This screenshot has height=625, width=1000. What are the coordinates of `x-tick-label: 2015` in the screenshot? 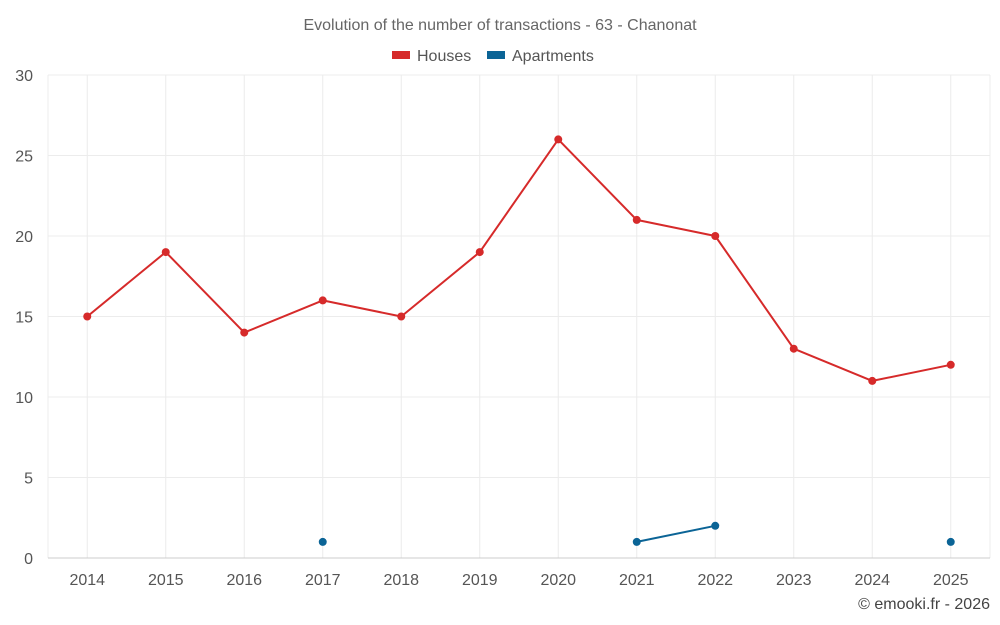 It's located at (166, 580).